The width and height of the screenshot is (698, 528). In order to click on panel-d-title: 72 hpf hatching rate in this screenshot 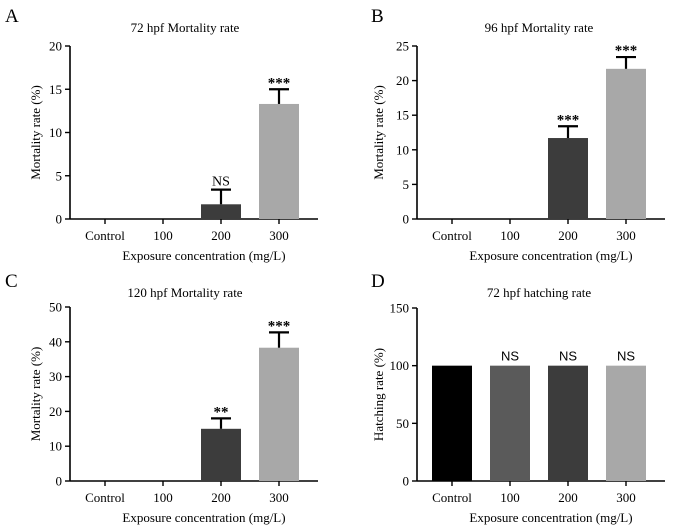, I will do `click(539, 292)`.